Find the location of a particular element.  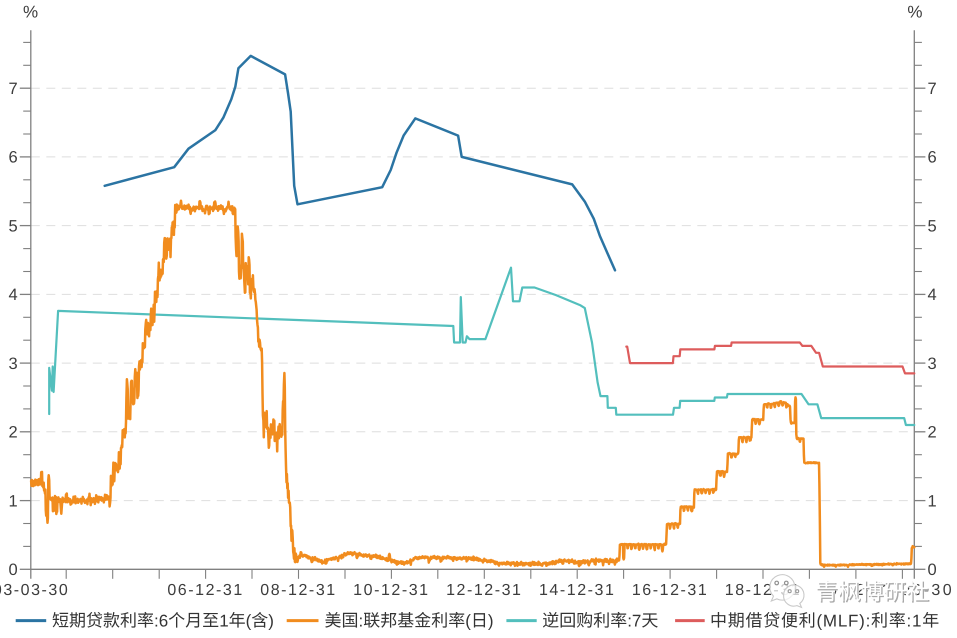

svg-text: 08-12-31 is located at coordinates (298, 590).